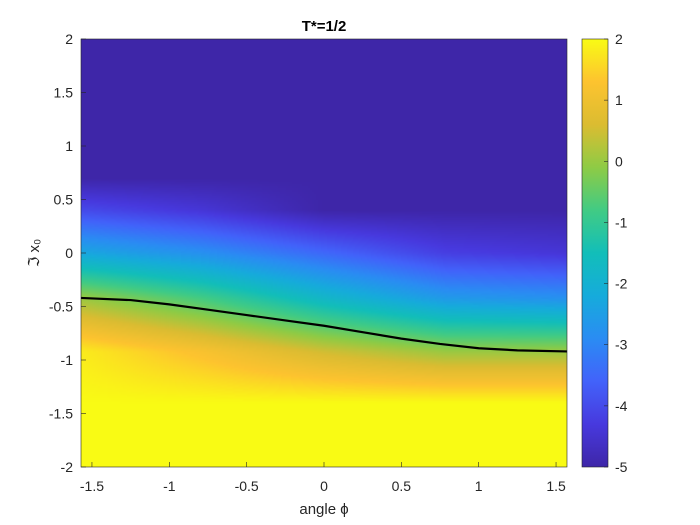  I want to click on x-tick-label: 1.5, so click(556, 486).